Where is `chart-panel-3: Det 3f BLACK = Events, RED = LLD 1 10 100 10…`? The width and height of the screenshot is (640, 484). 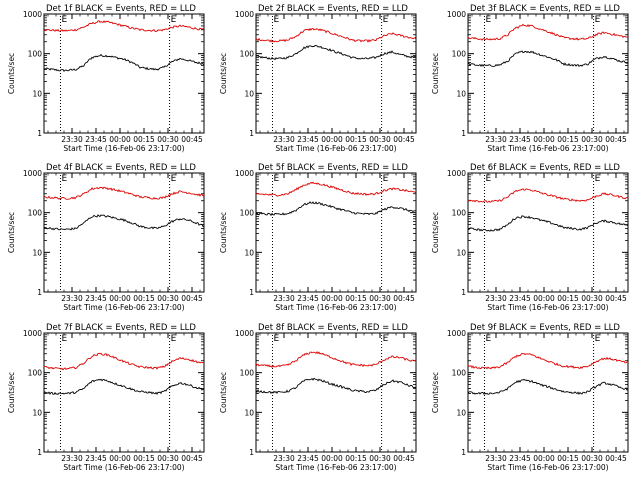 chart-panel-3: Det 3f BLACK = Events, RED = LLD 1 10 100 10… is located at coordinates (530, 78).